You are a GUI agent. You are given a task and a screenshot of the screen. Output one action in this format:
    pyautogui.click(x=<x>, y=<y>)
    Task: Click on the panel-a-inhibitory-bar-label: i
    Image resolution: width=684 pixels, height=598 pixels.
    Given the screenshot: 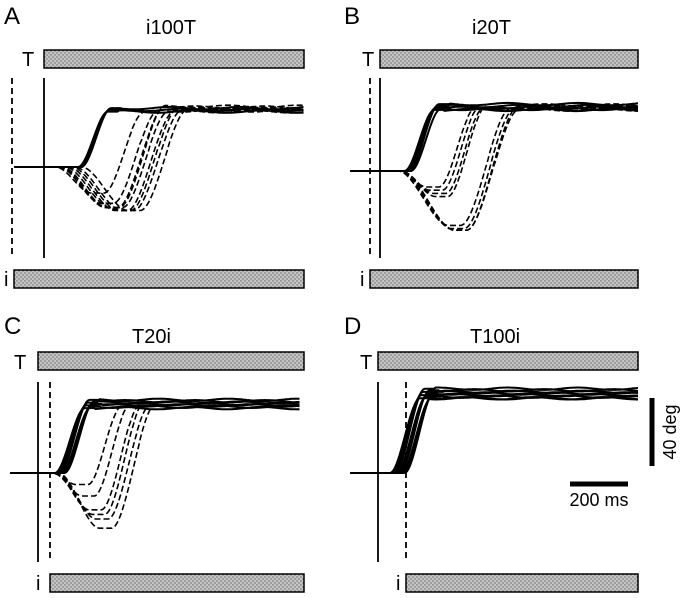 What is the action you would take?
    pyautogui.click(x=6, y=280)
    